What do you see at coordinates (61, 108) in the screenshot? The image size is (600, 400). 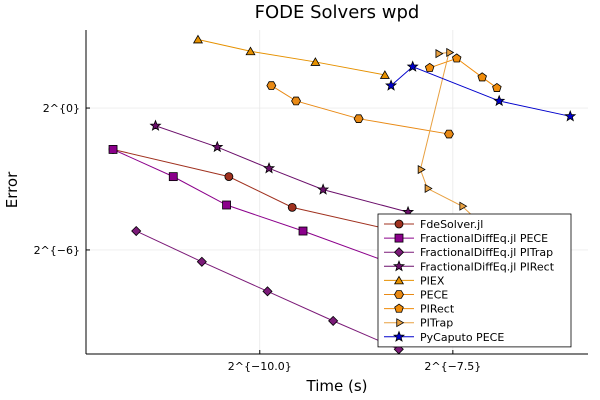 I see `y-tick-label-0: 2^{0}` at bounding box center [61, 108].